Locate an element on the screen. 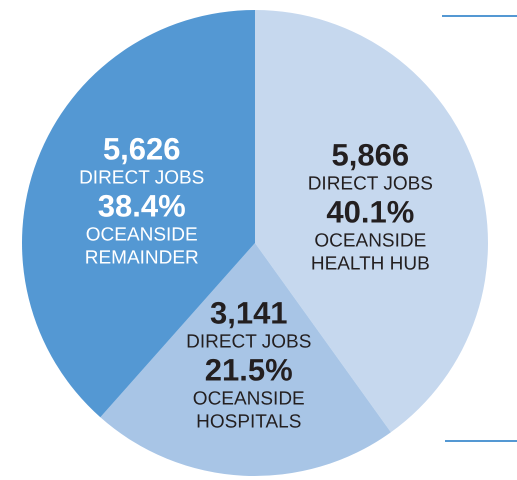 This screenshot has height=480, width=517. data-label: 5,866 is located at coordinates (371, 154).